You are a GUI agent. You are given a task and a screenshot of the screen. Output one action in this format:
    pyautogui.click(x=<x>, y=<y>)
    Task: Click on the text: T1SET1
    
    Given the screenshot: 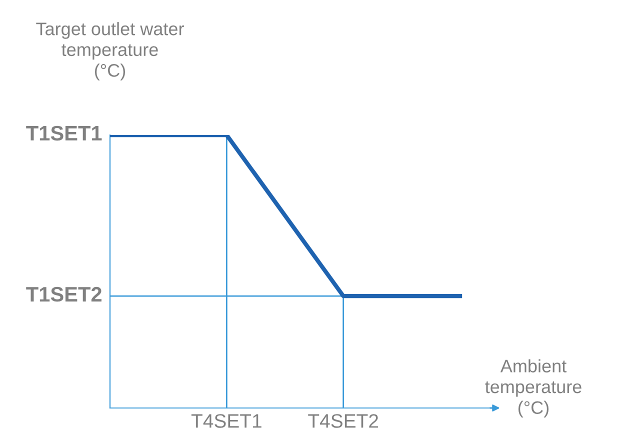 What is the action you would take?
    pyautogui.click(x=64, y=133)
    